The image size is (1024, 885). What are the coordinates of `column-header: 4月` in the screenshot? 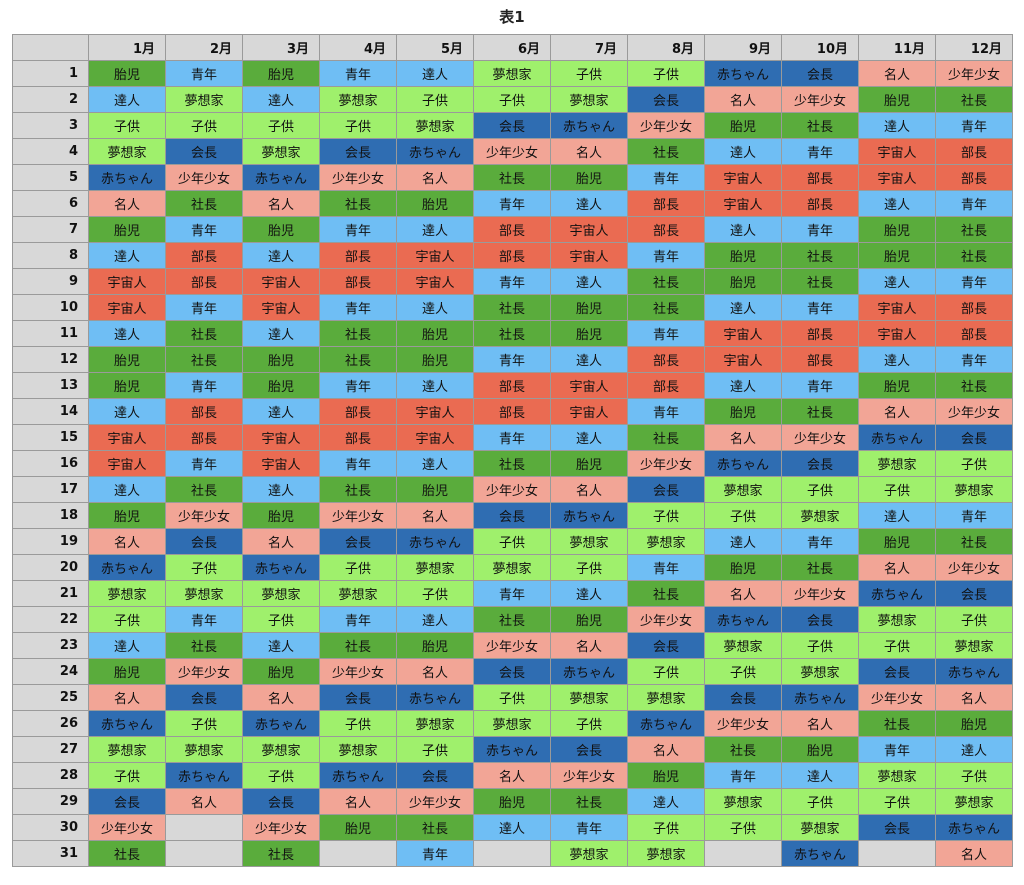 It's located at (358, 48).